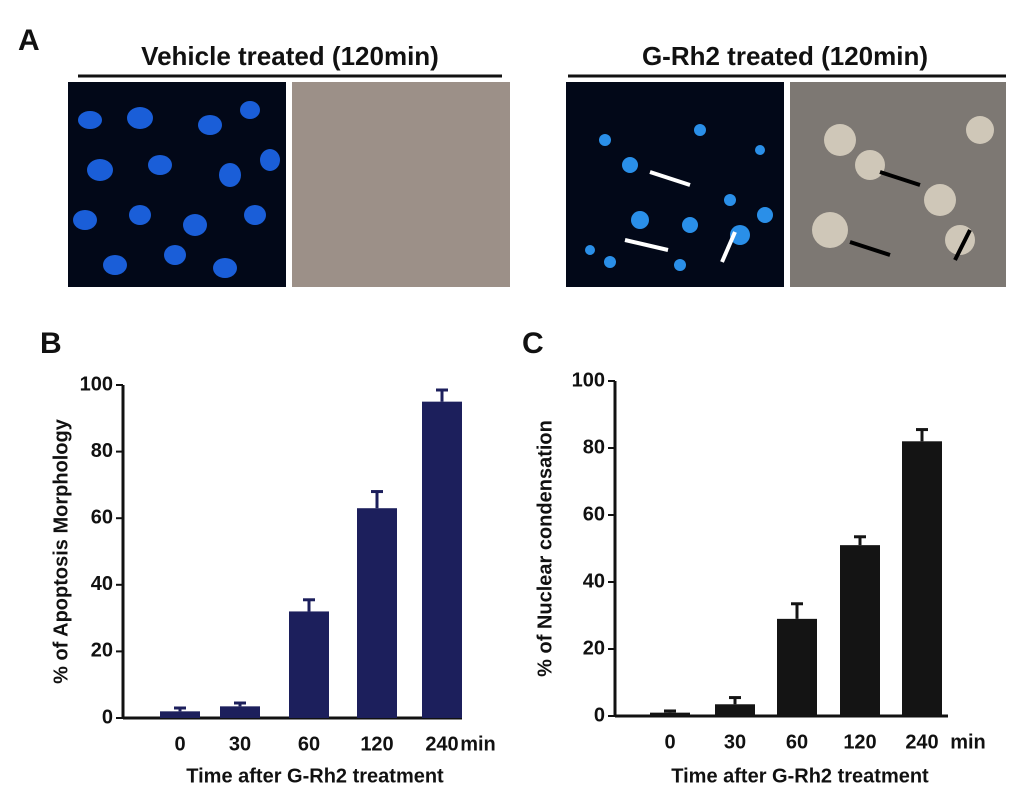  I want to click on panel-label: A, so click(29, 40).